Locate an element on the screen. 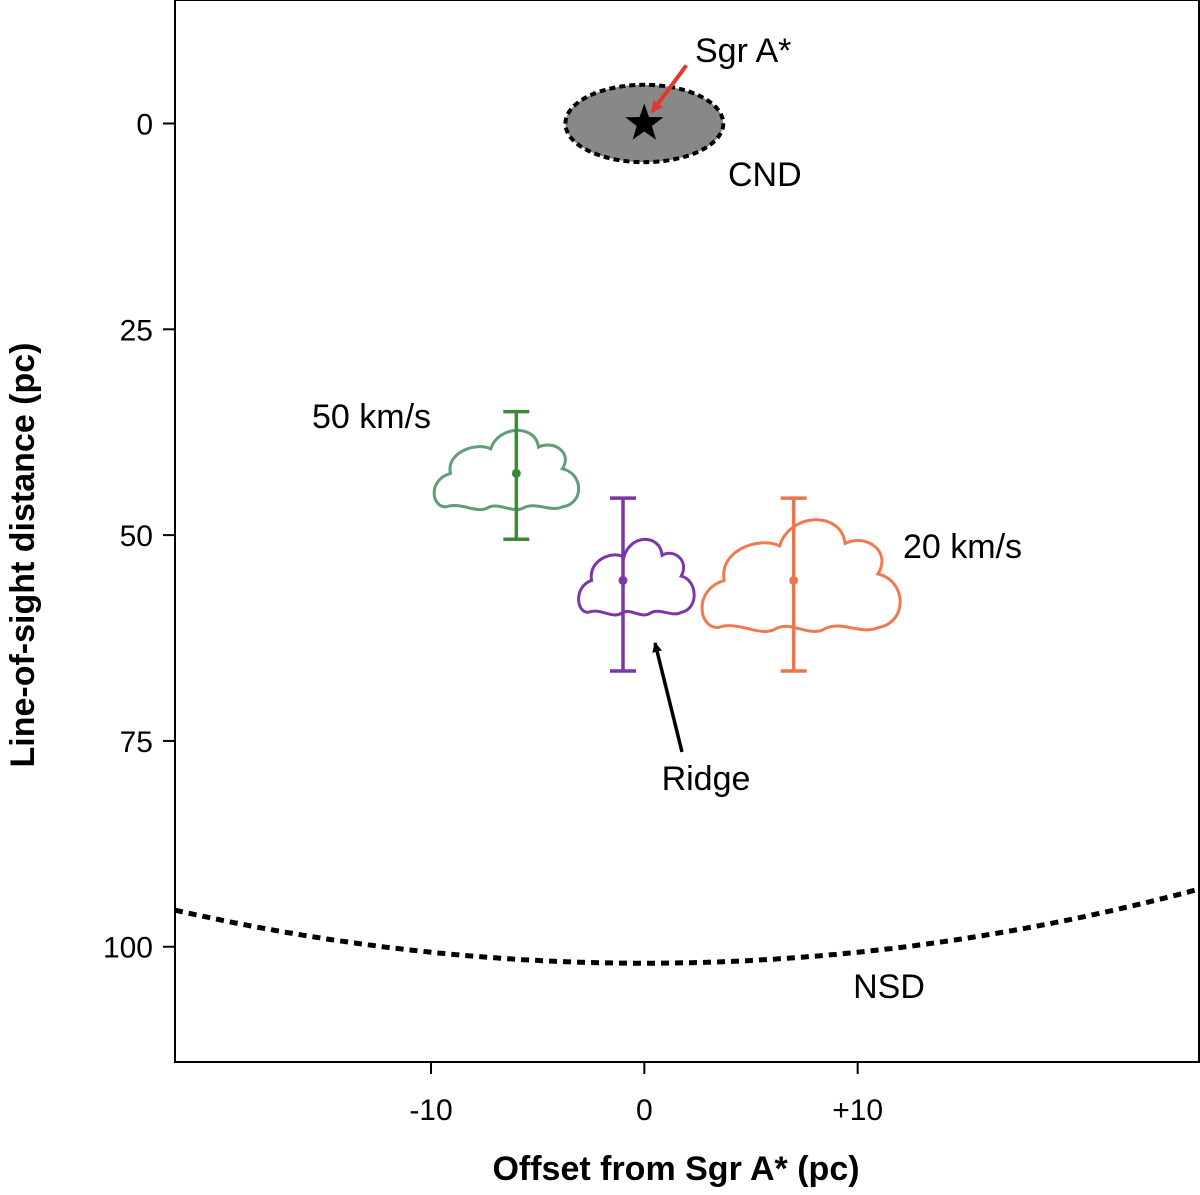  y-tick-label: 50 is located at coordinates (136, 536).